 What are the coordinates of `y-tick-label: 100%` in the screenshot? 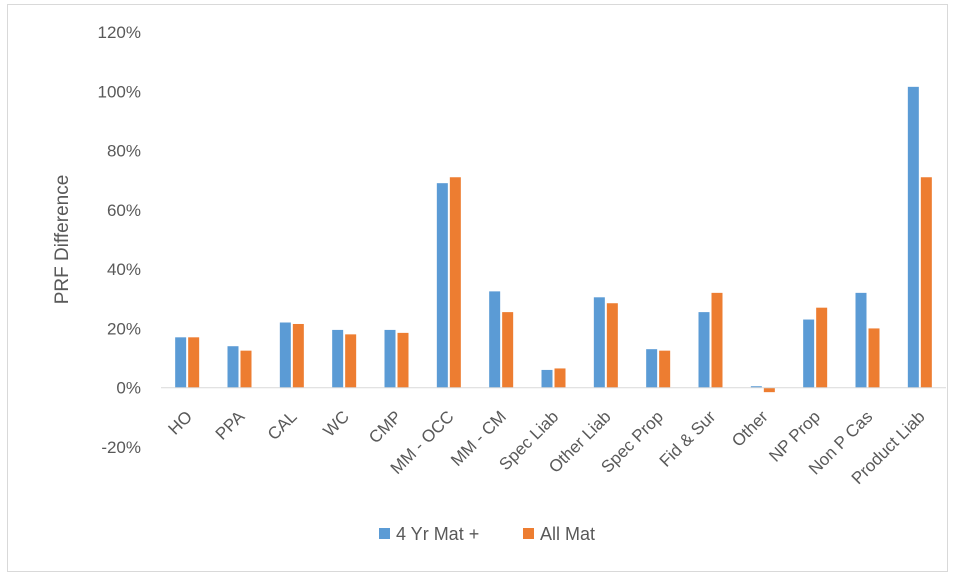 It's located at (119, 91).